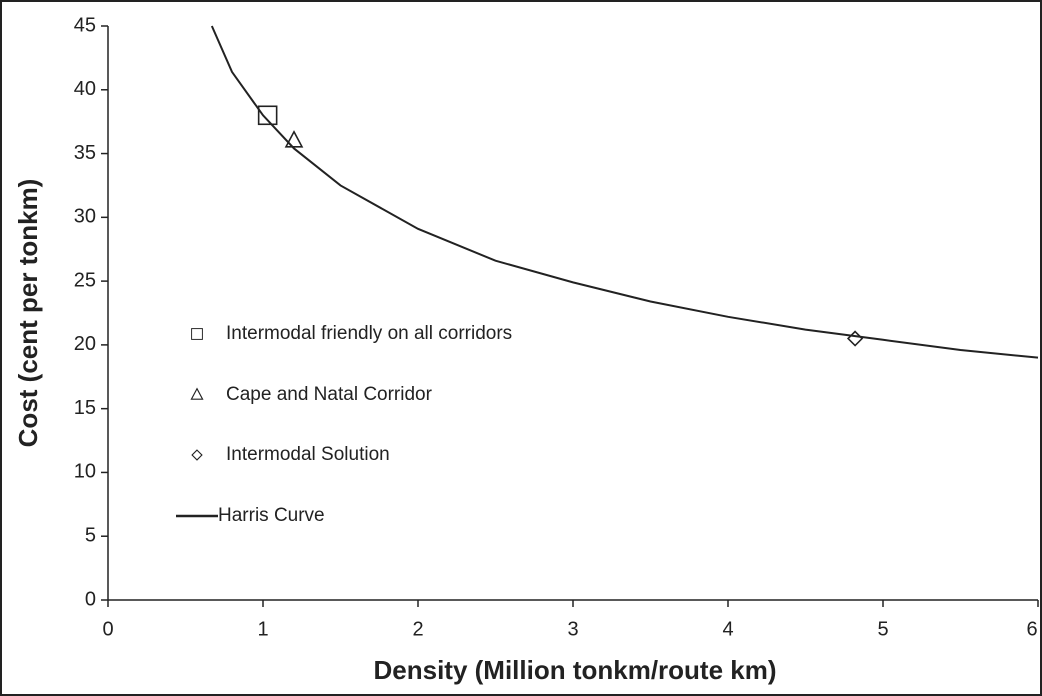  I want to click on x-tick-label: 6, so click(1031, 629).